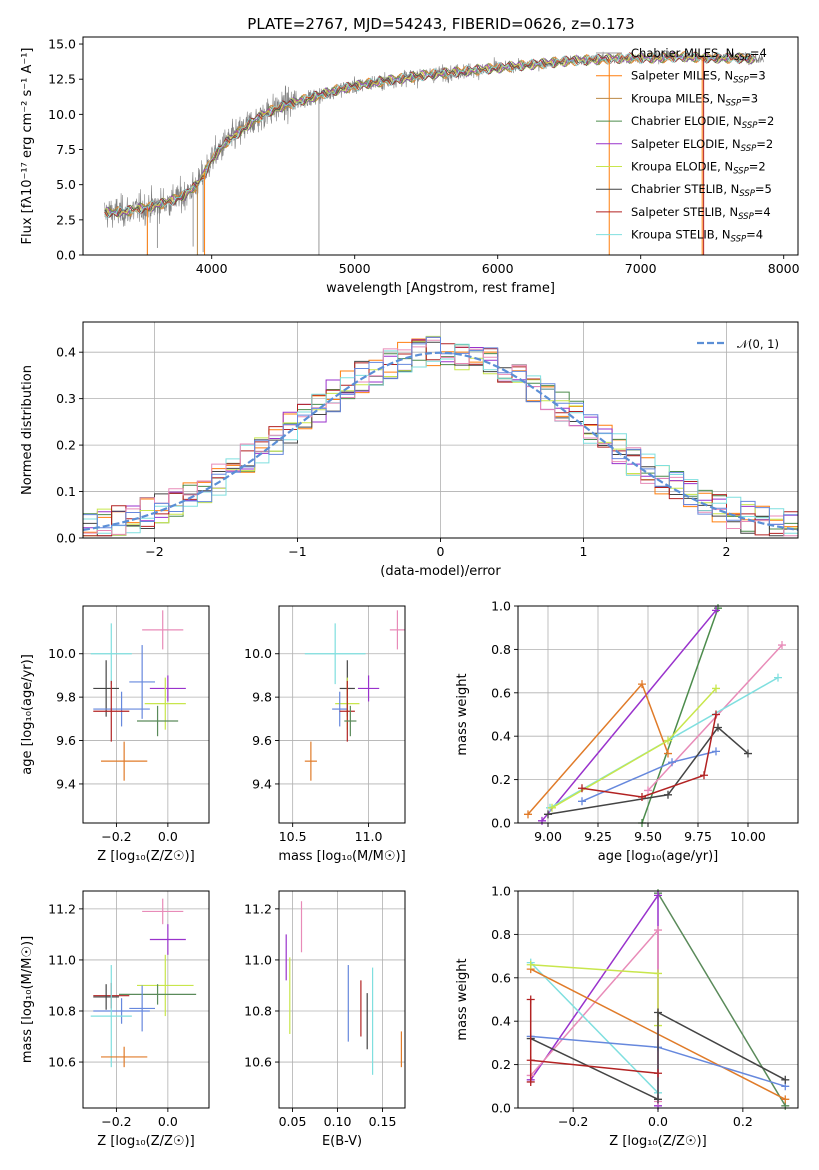  Describe the element at coordinates (66, 783) in the screenshot. I see `age-z-ytick-label: 9.4` at that location.